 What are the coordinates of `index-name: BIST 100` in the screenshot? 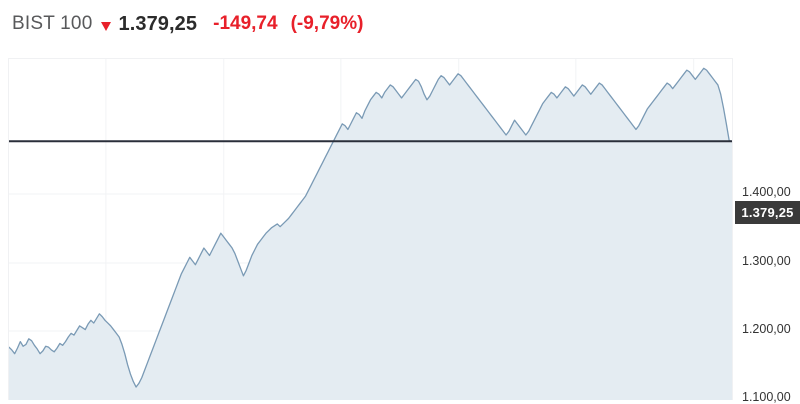 It's located at (52, 23).